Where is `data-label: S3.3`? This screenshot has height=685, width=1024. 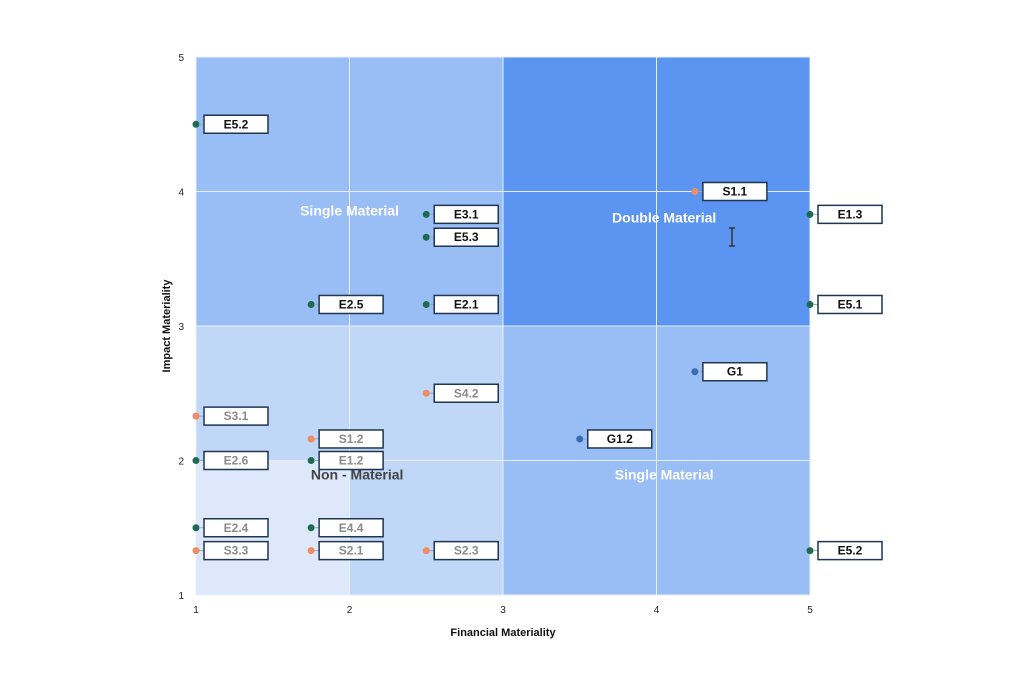 data-label: S3.3 is located at coordinates (236, 551).